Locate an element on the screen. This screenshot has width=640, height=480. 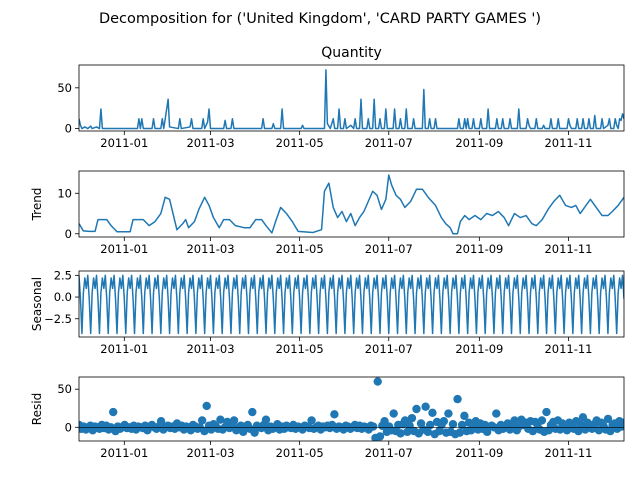
seasonal-series is located at coordinates (351, 304).